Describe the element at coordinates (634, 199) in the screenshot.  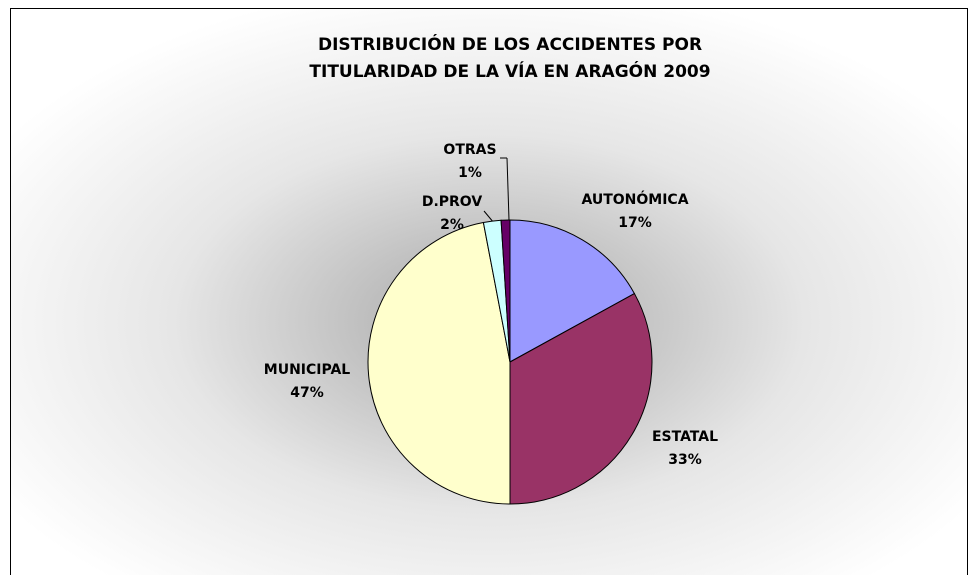
I see `slice-label: AUTONÓMICA` at that location.